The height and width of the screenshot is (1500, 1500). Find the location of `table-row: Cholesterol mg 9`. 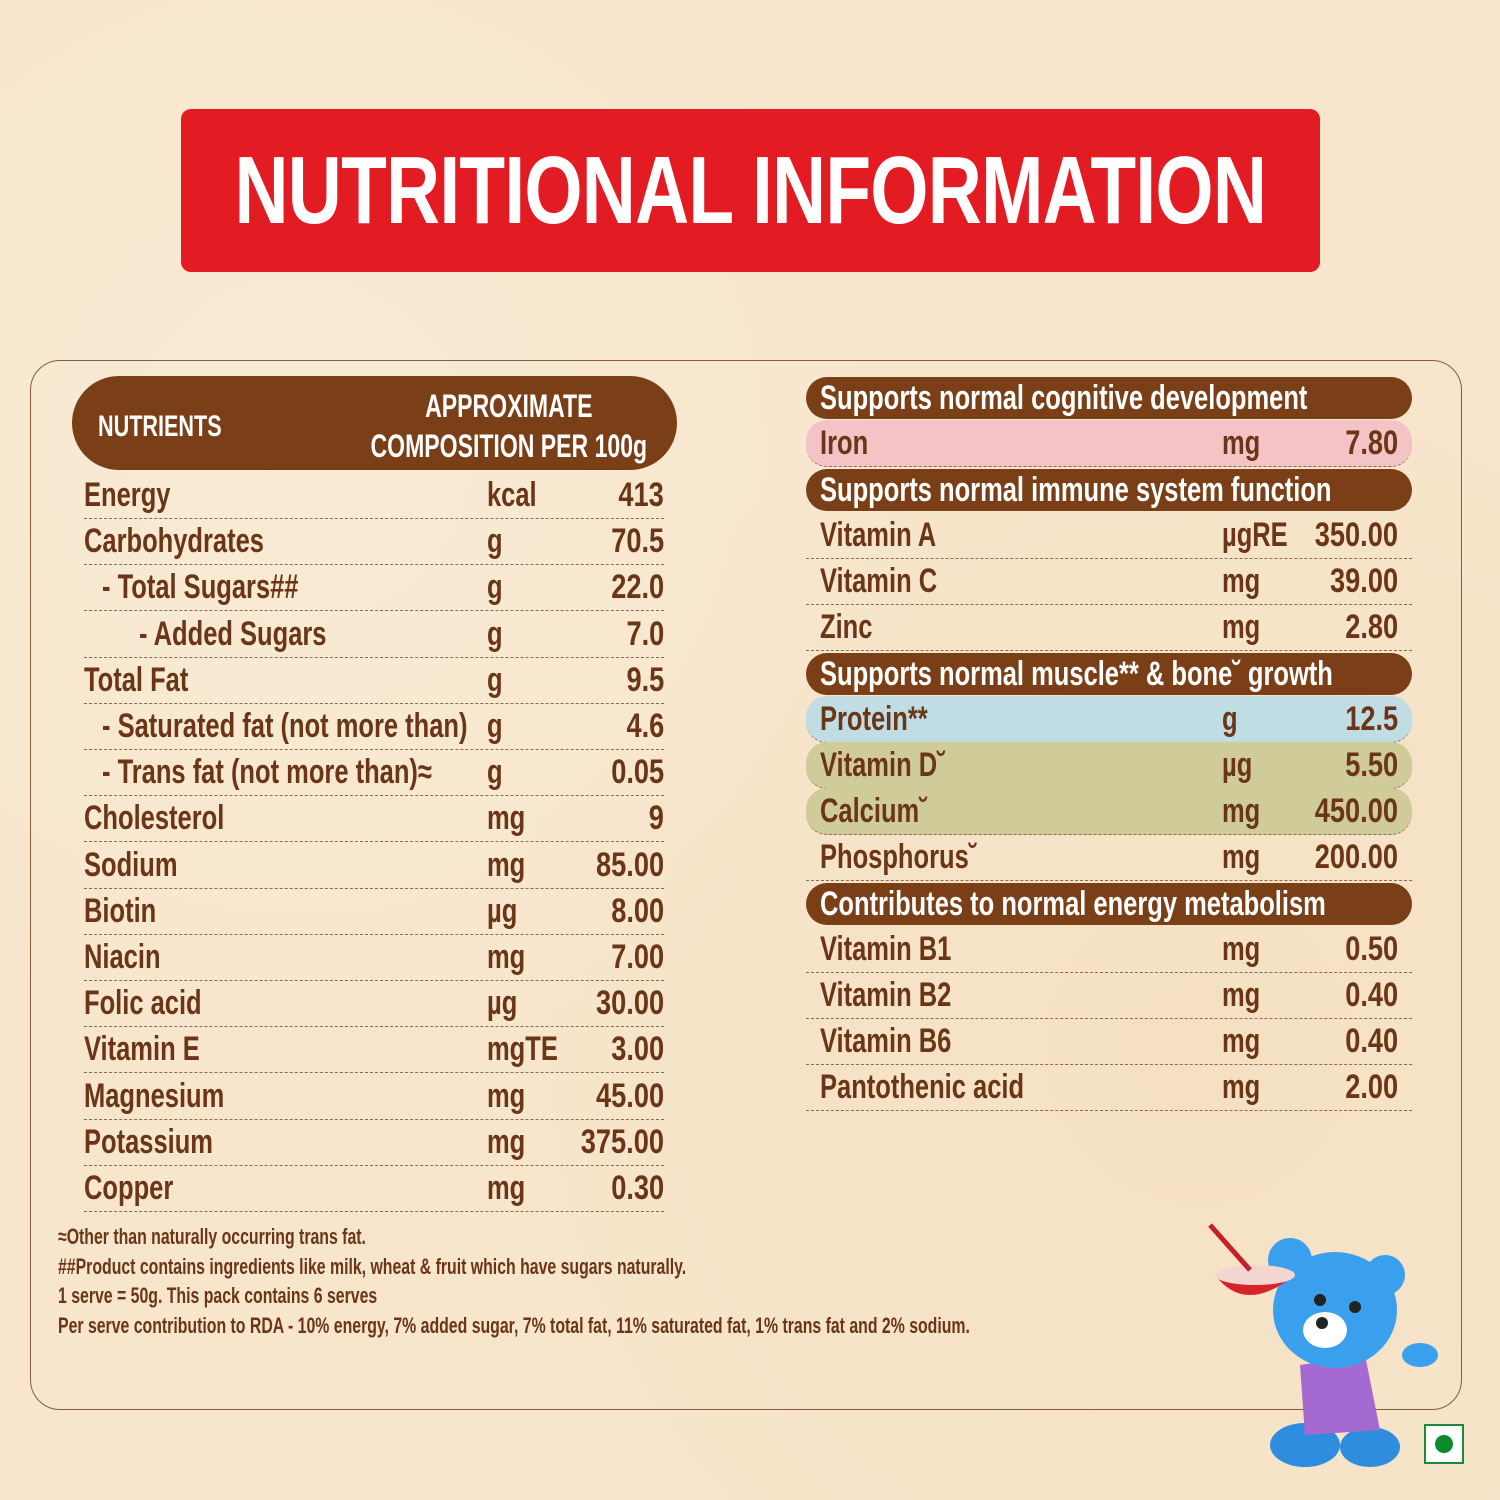

table-row: Cholesterol mg 9 is located at coordinates (374, 819).